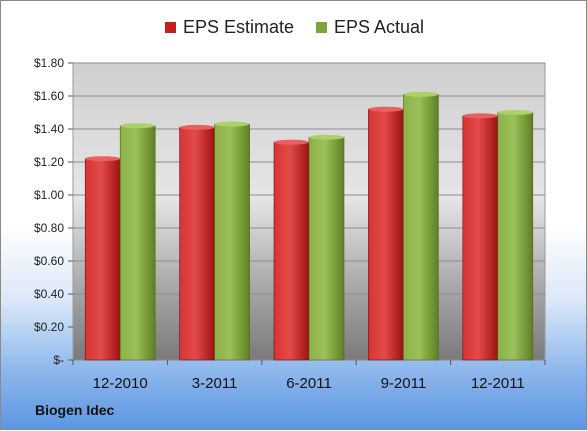 This screenshot has width=587, height=431. Describe the element at coordinates (238, 27) in the screenshot. I see `legend-label-estimate: EPS Estimate` at that location.